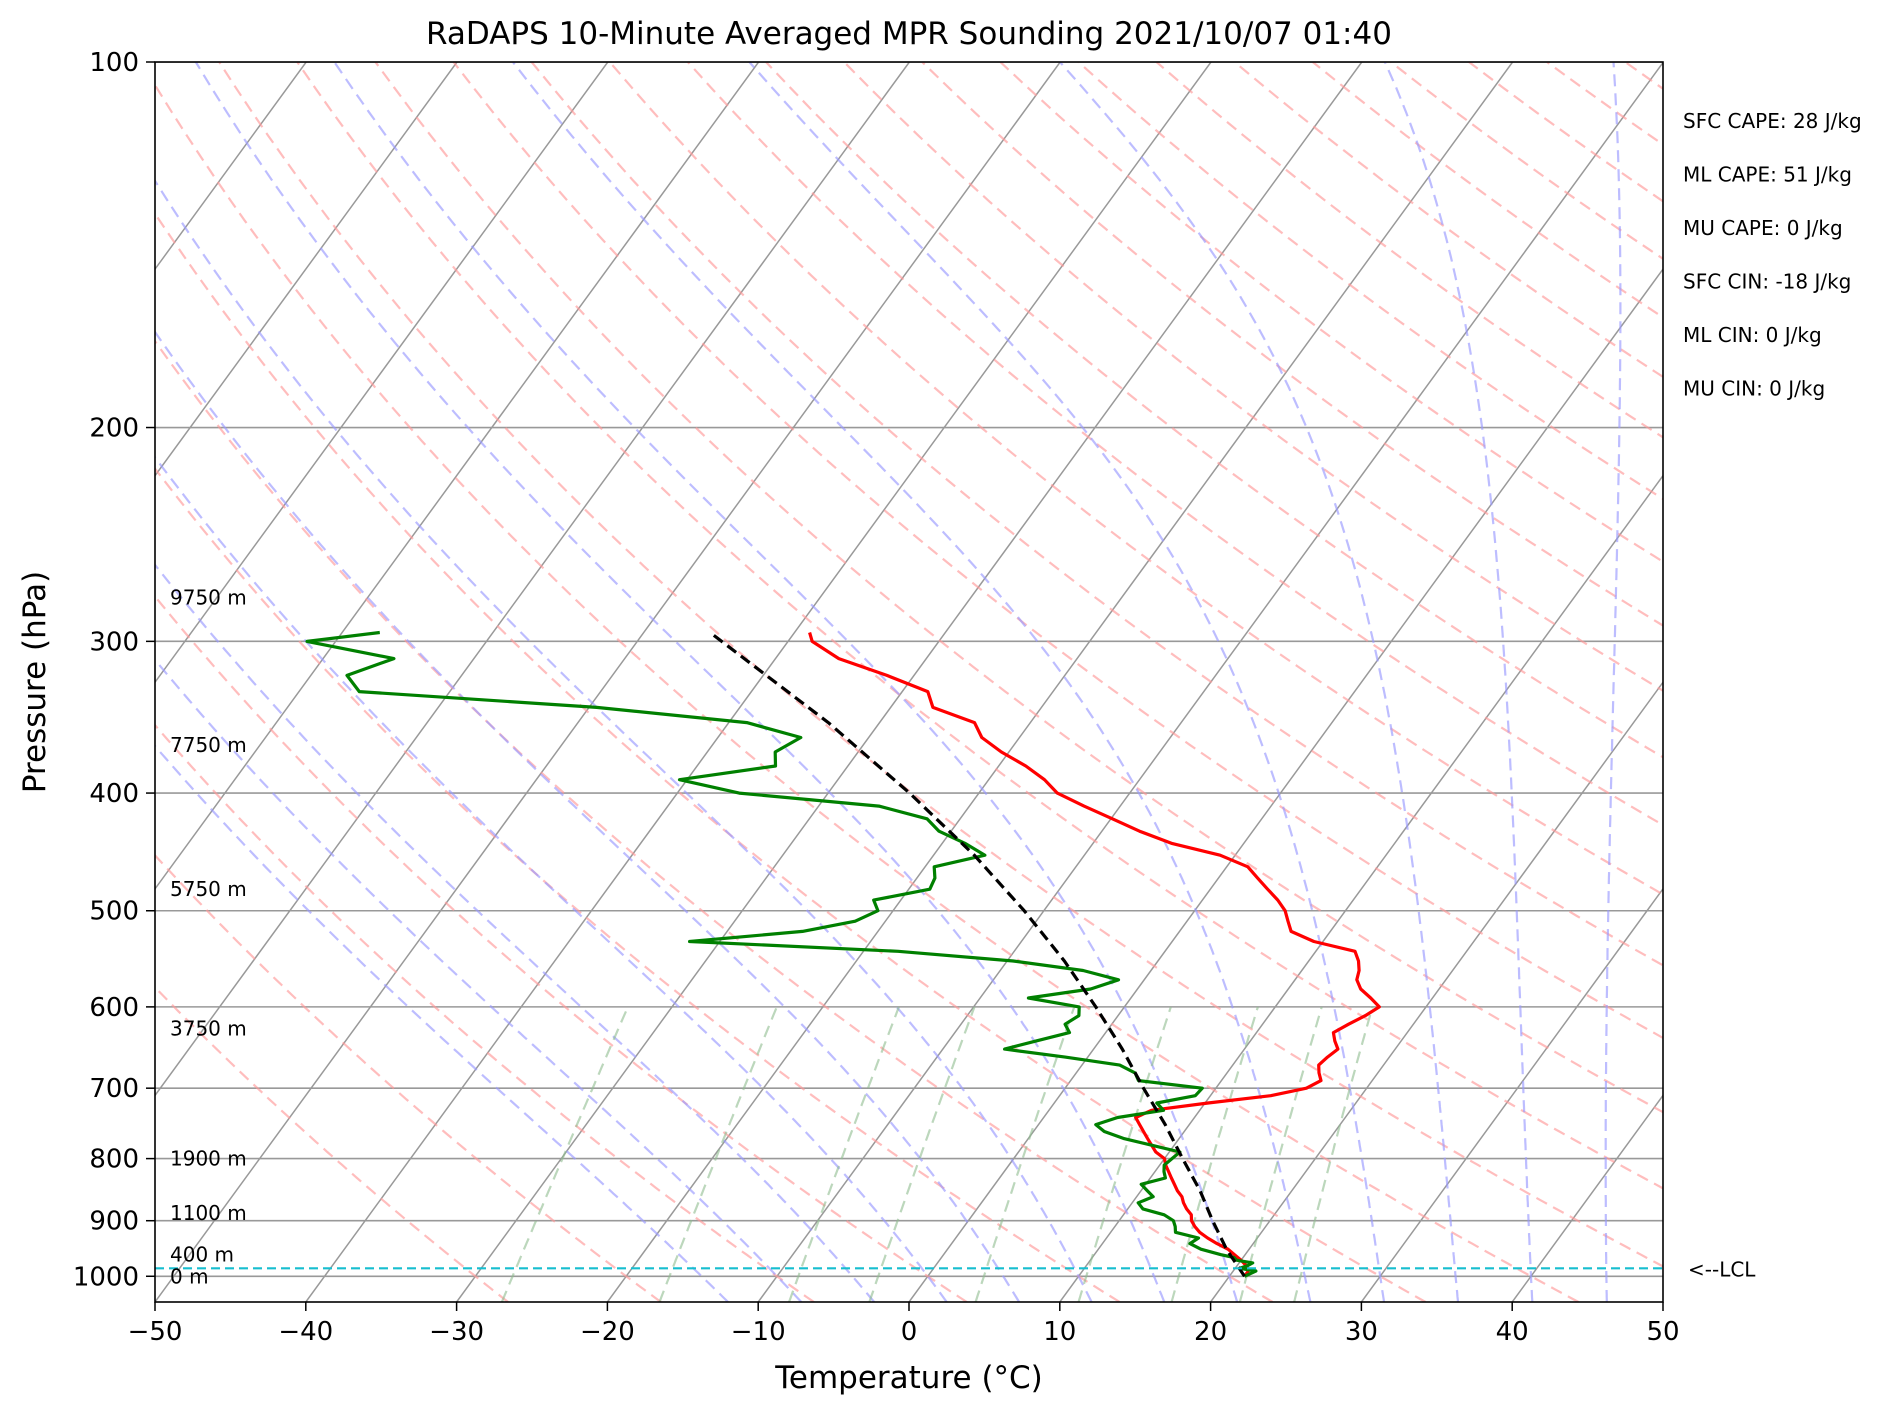 The height and width of the screenshot is (1406, 1896). What do you see at coordinates (208, 1159) in the screenshot?
I see `height-label: 1900 m` at bounding box center [208, 1159].